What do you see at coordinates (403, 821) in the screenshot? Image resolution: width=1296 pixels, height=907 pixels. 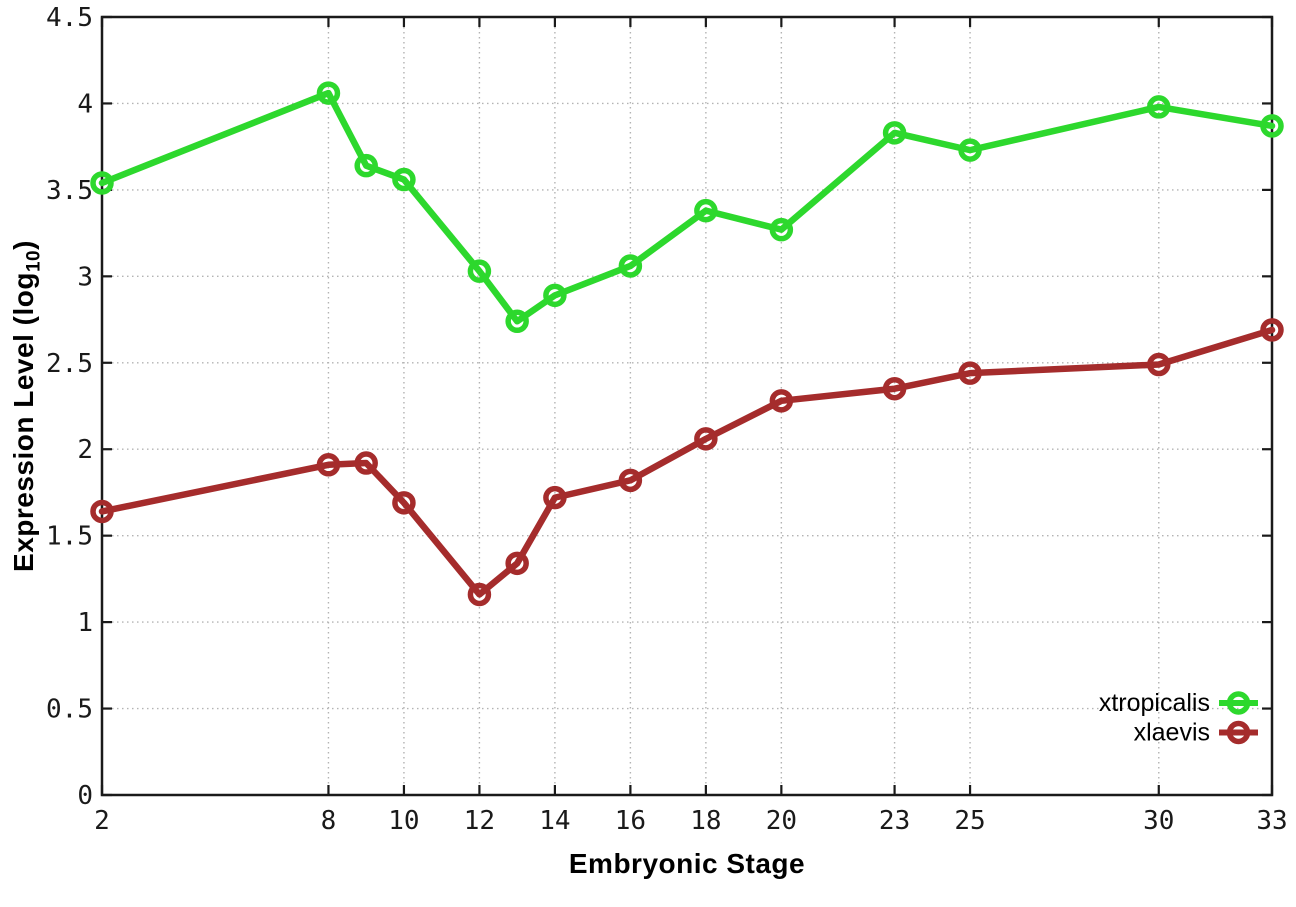 I see `x-tick-label: 10` at bounding box center [403, 821].